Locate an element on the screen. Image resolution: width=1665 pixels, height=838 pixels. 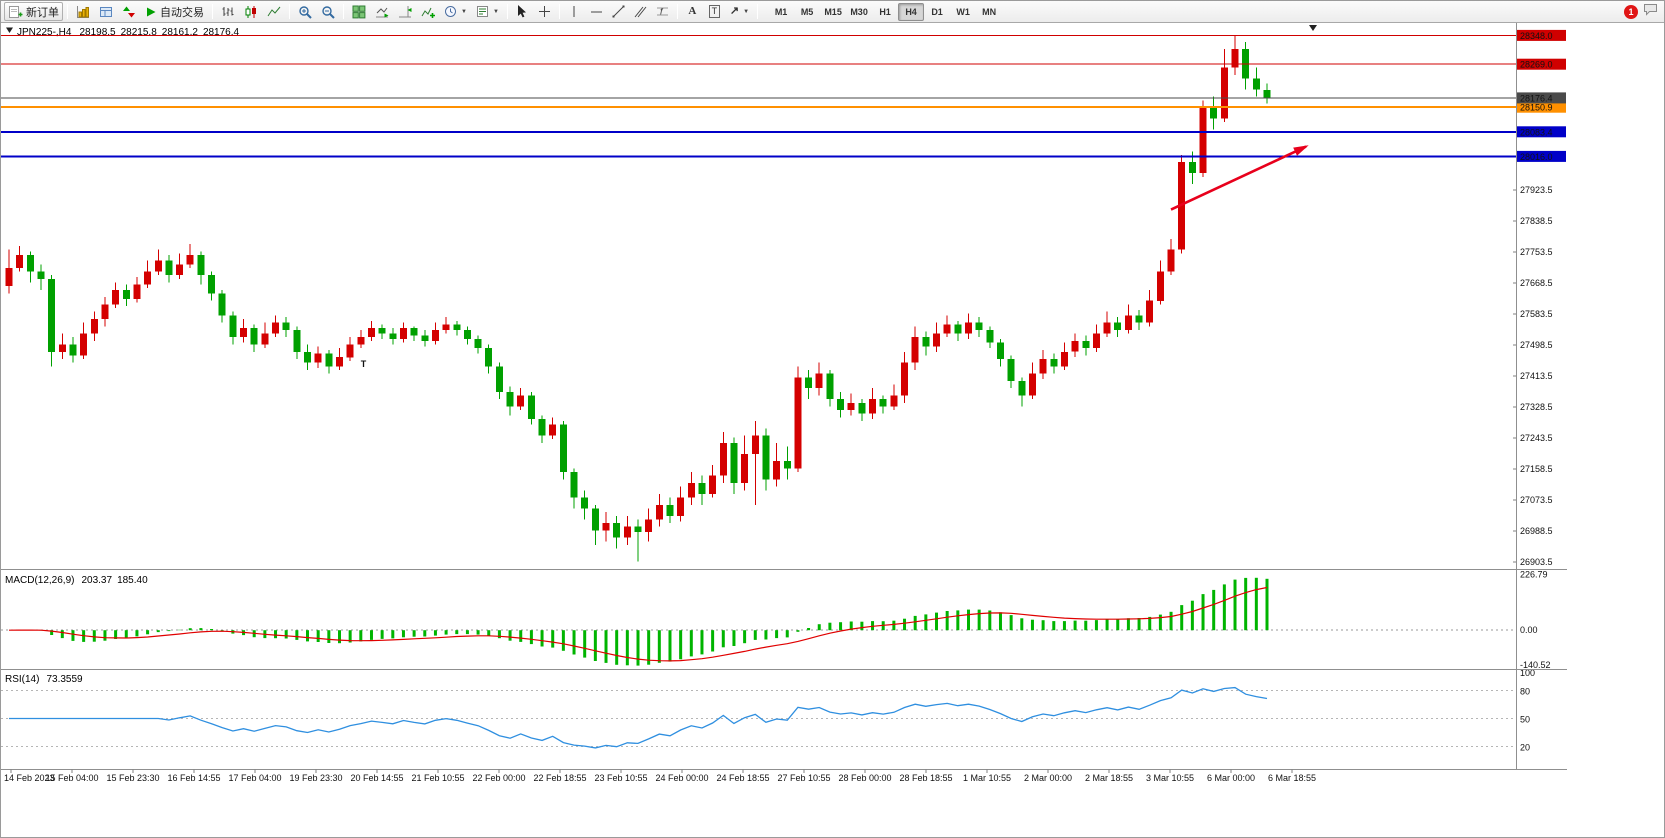
macd-scale-label: 0.00 is located at coordinates (1529, 630).